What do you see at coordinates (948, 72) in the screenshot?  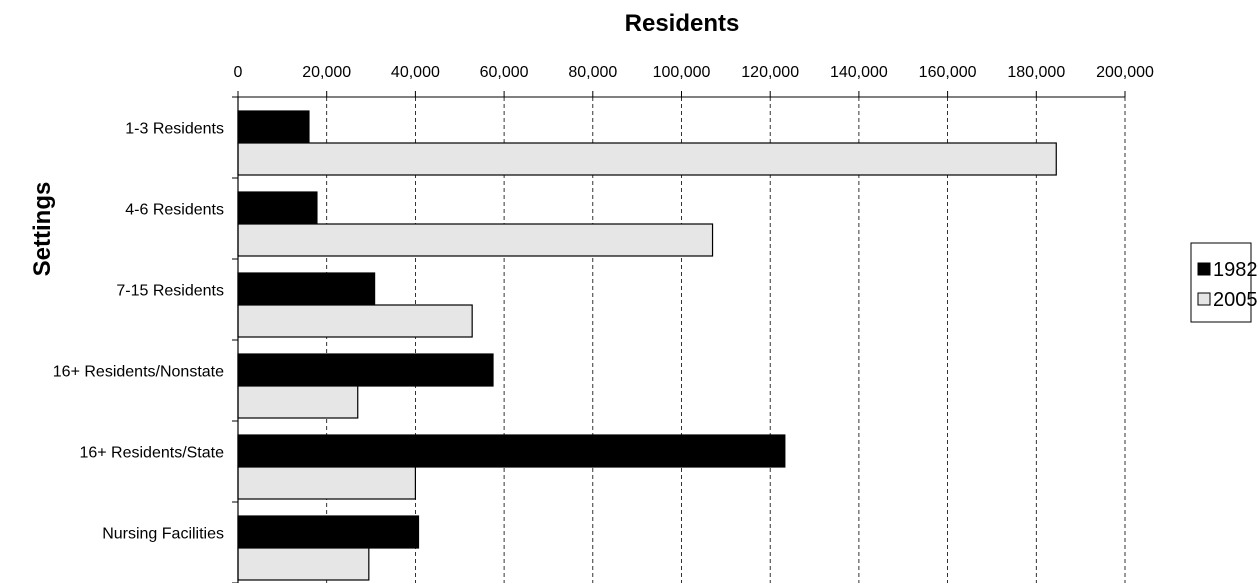 I see `x-tick-label: 160,000` at bounding box center [948, 72].